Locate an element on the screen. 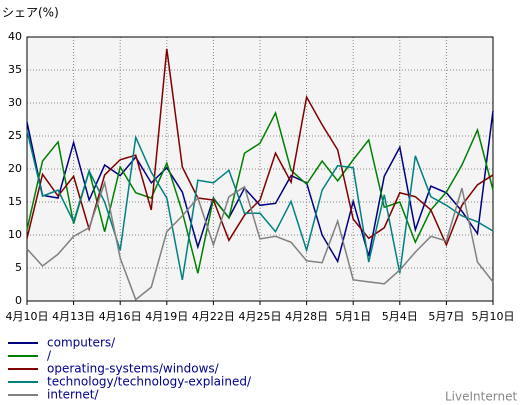  y-tick-label: 5 is located at coordinates (18, 267).